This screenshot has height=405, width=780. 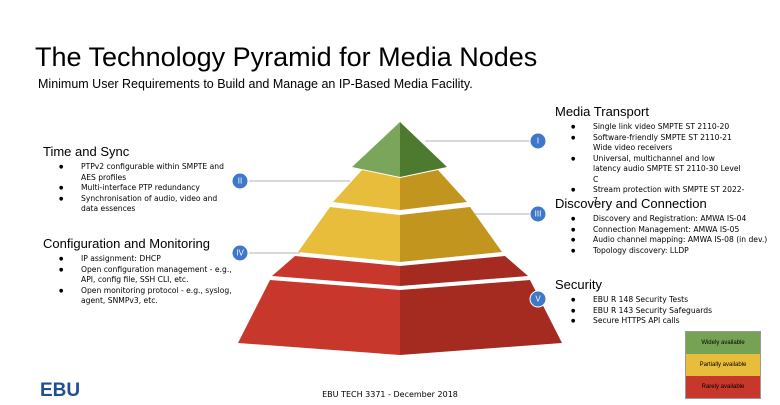 I want to click on item: EBU R 148 Security Tests, so click(x=658, y=300).